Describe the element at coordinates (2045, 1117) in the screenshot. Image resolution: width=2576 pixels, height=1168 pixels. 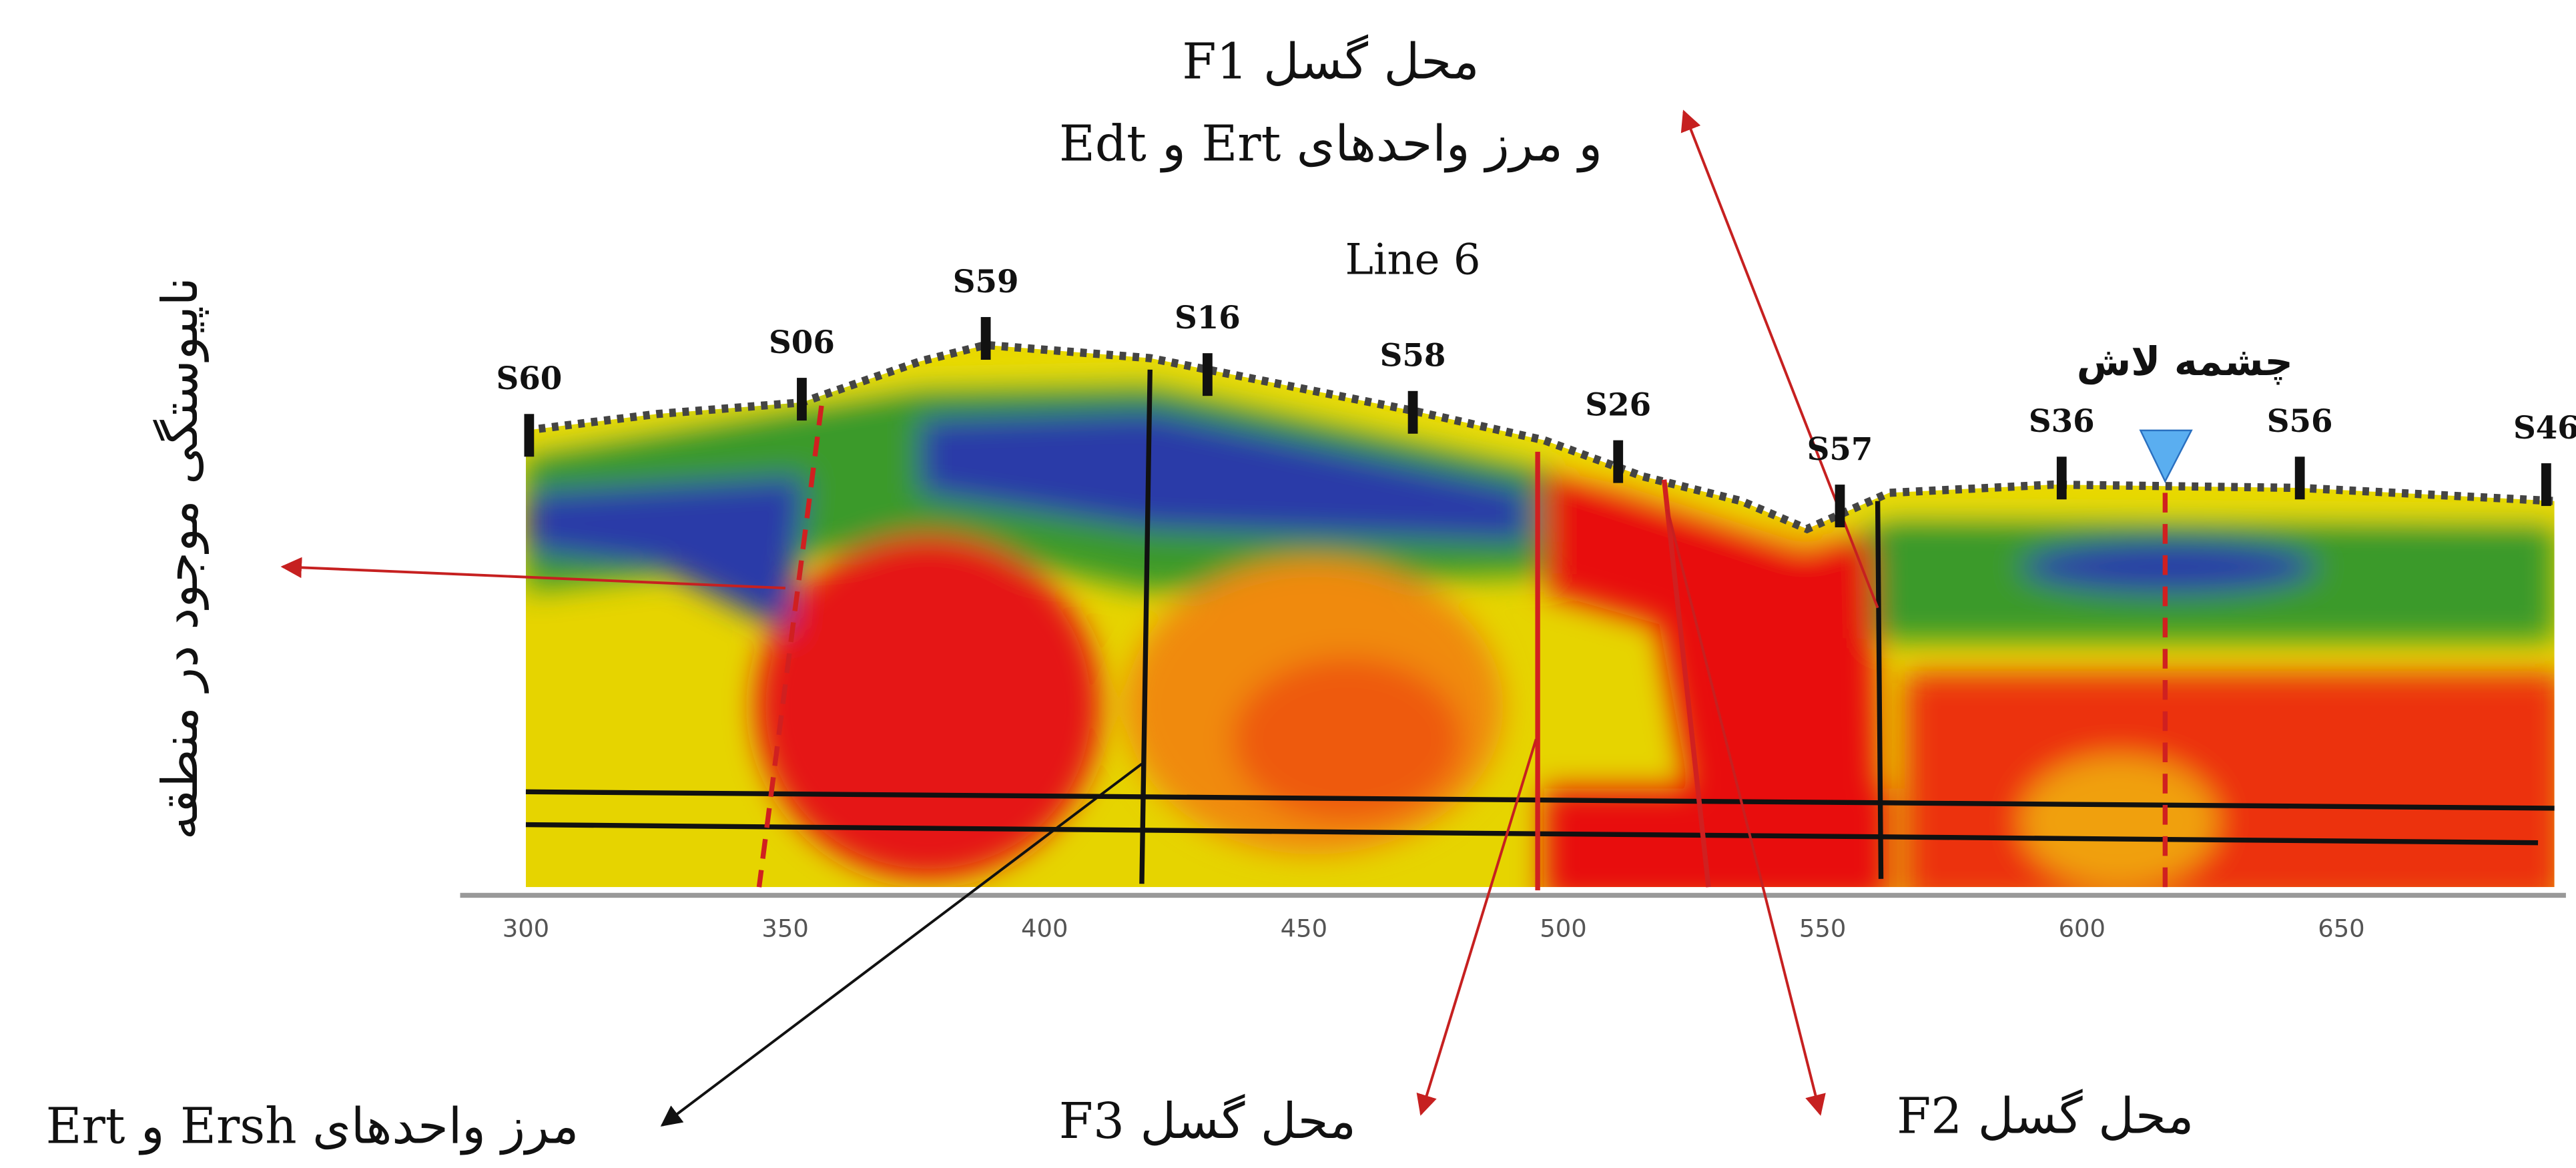
I see `f2-label: محل گسل F2` at that location.